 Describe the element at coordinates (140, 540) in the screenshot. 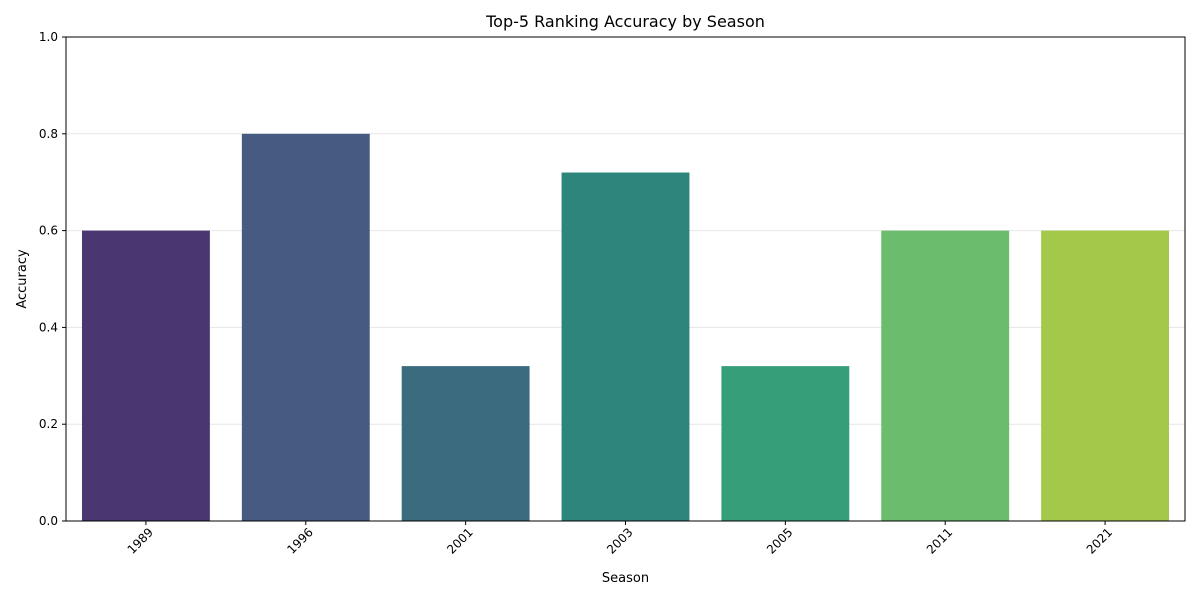

I see `x-tick-label: 1989` at that location.